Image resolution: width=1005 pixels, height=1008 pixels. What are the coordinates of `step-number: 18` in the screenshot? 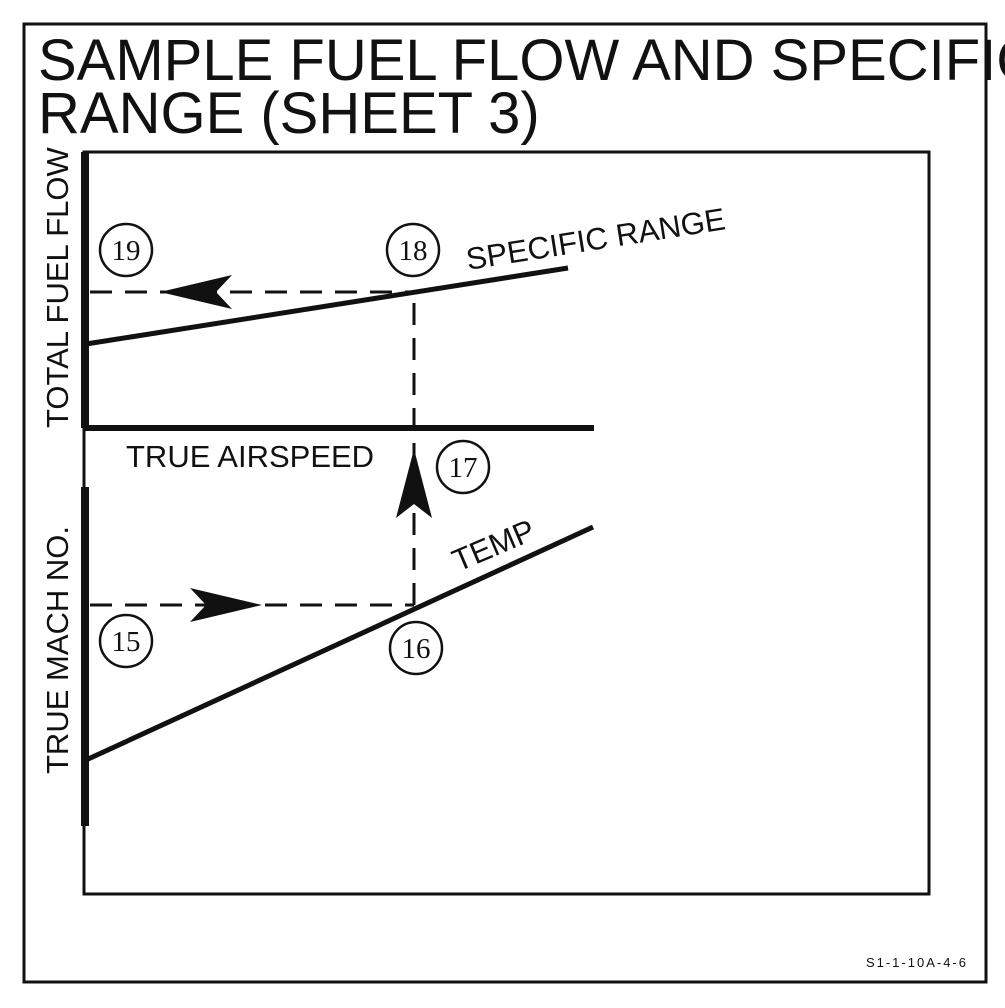 It's located at (413, 251).